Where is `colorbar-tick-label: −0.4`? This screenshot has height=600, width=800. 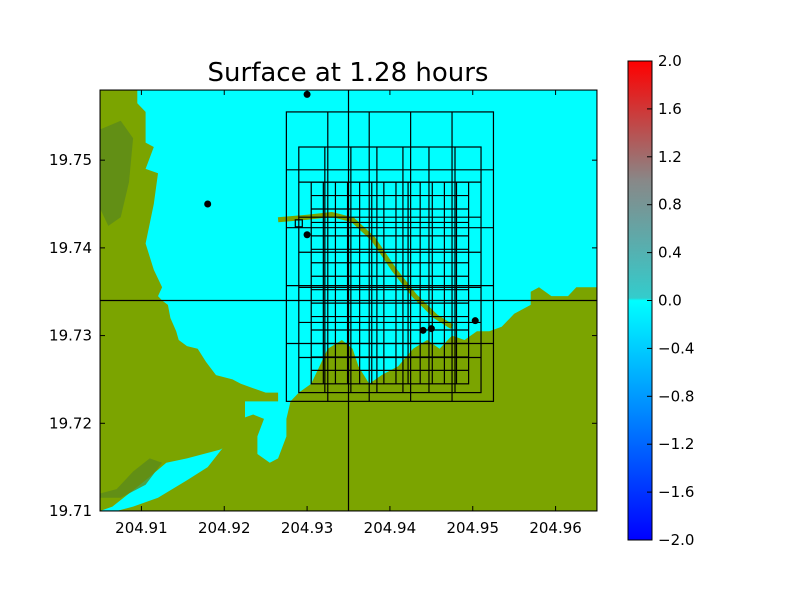 colorbar-tick-label: −0.4 is located at coordinates (676, 348).